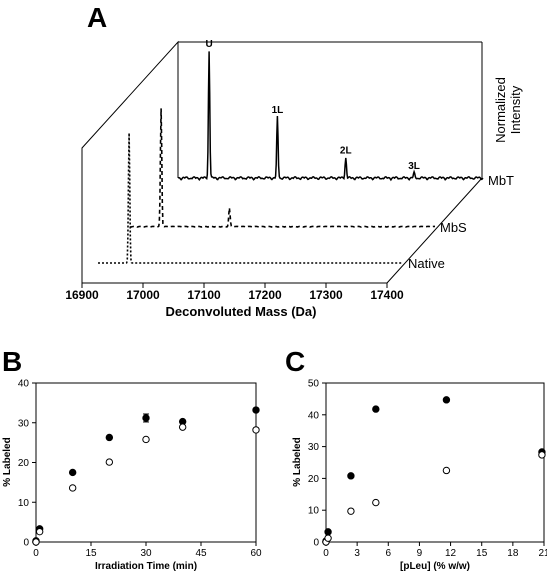 The width and height of the screenshot is (547, 573). Describe the element at coordinates (201, 553) in the screenshot. I see `panel-b-x-tick-label: 45` at that location.